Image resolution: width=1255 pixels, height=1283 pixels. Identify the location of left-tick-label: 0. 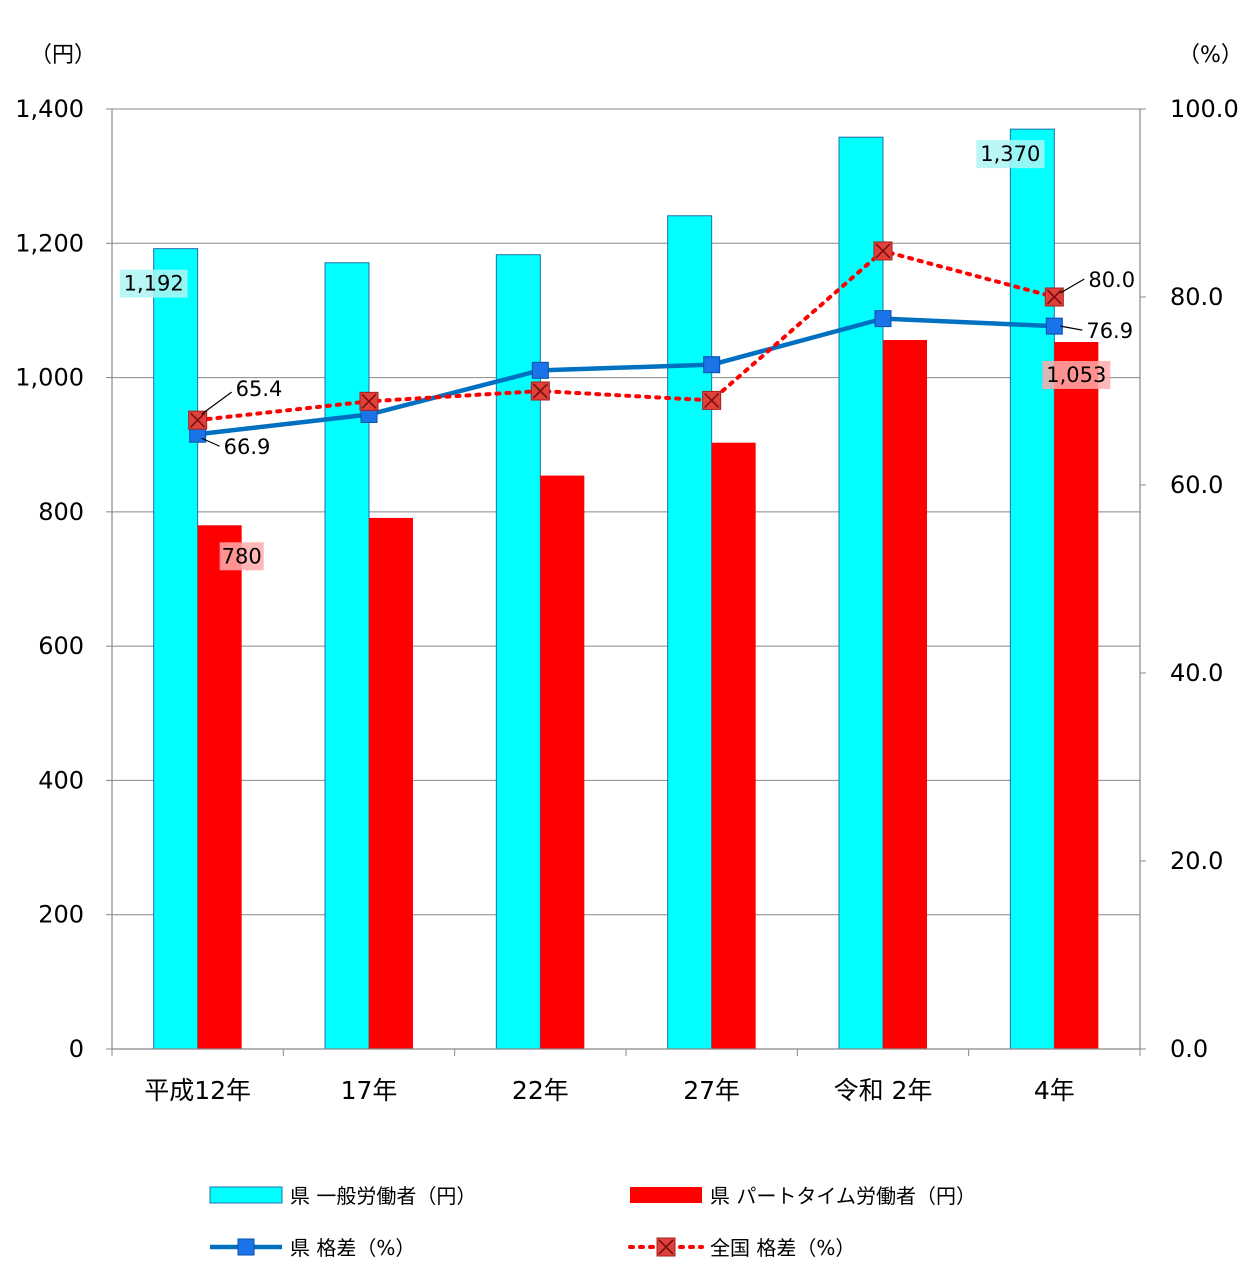
(76, 1049).